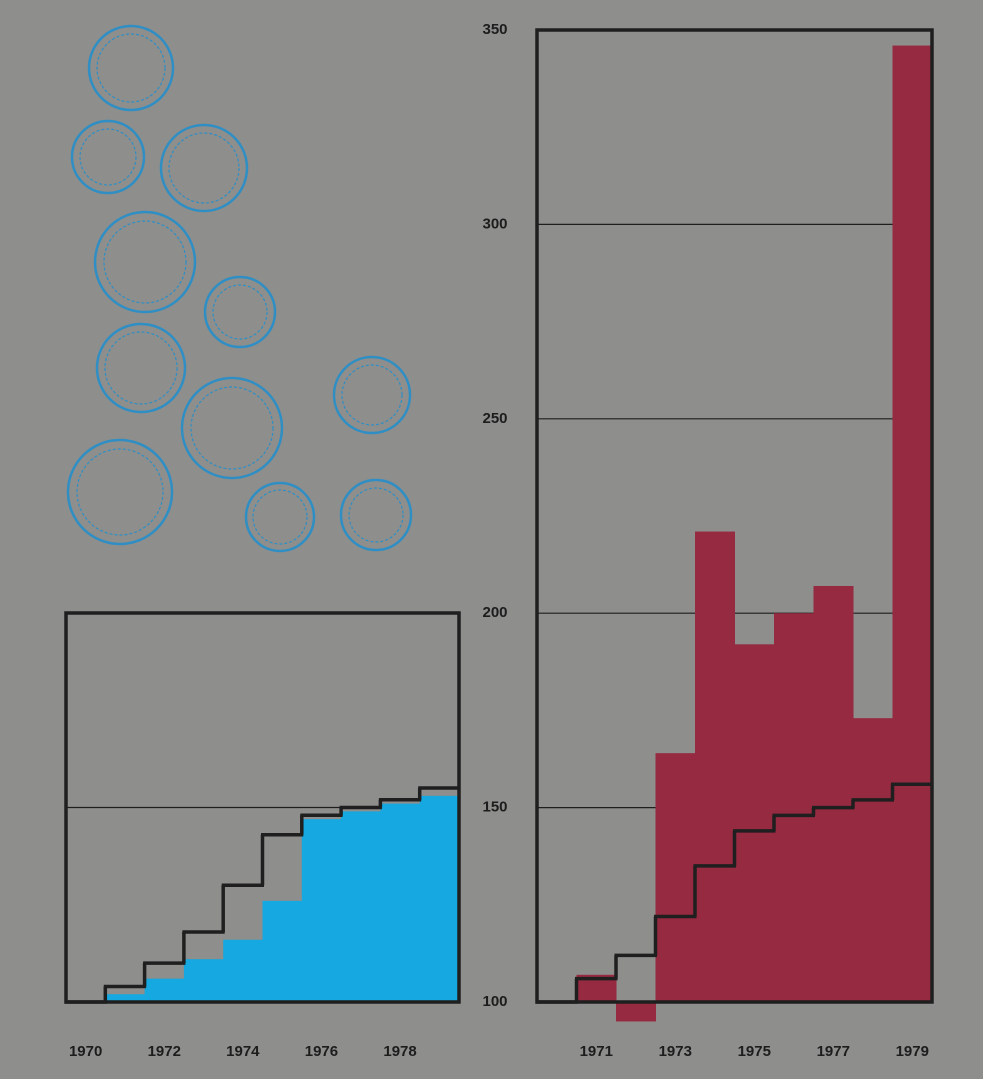  I want to click on x-tick-label: 1973, so click(675, 1051).